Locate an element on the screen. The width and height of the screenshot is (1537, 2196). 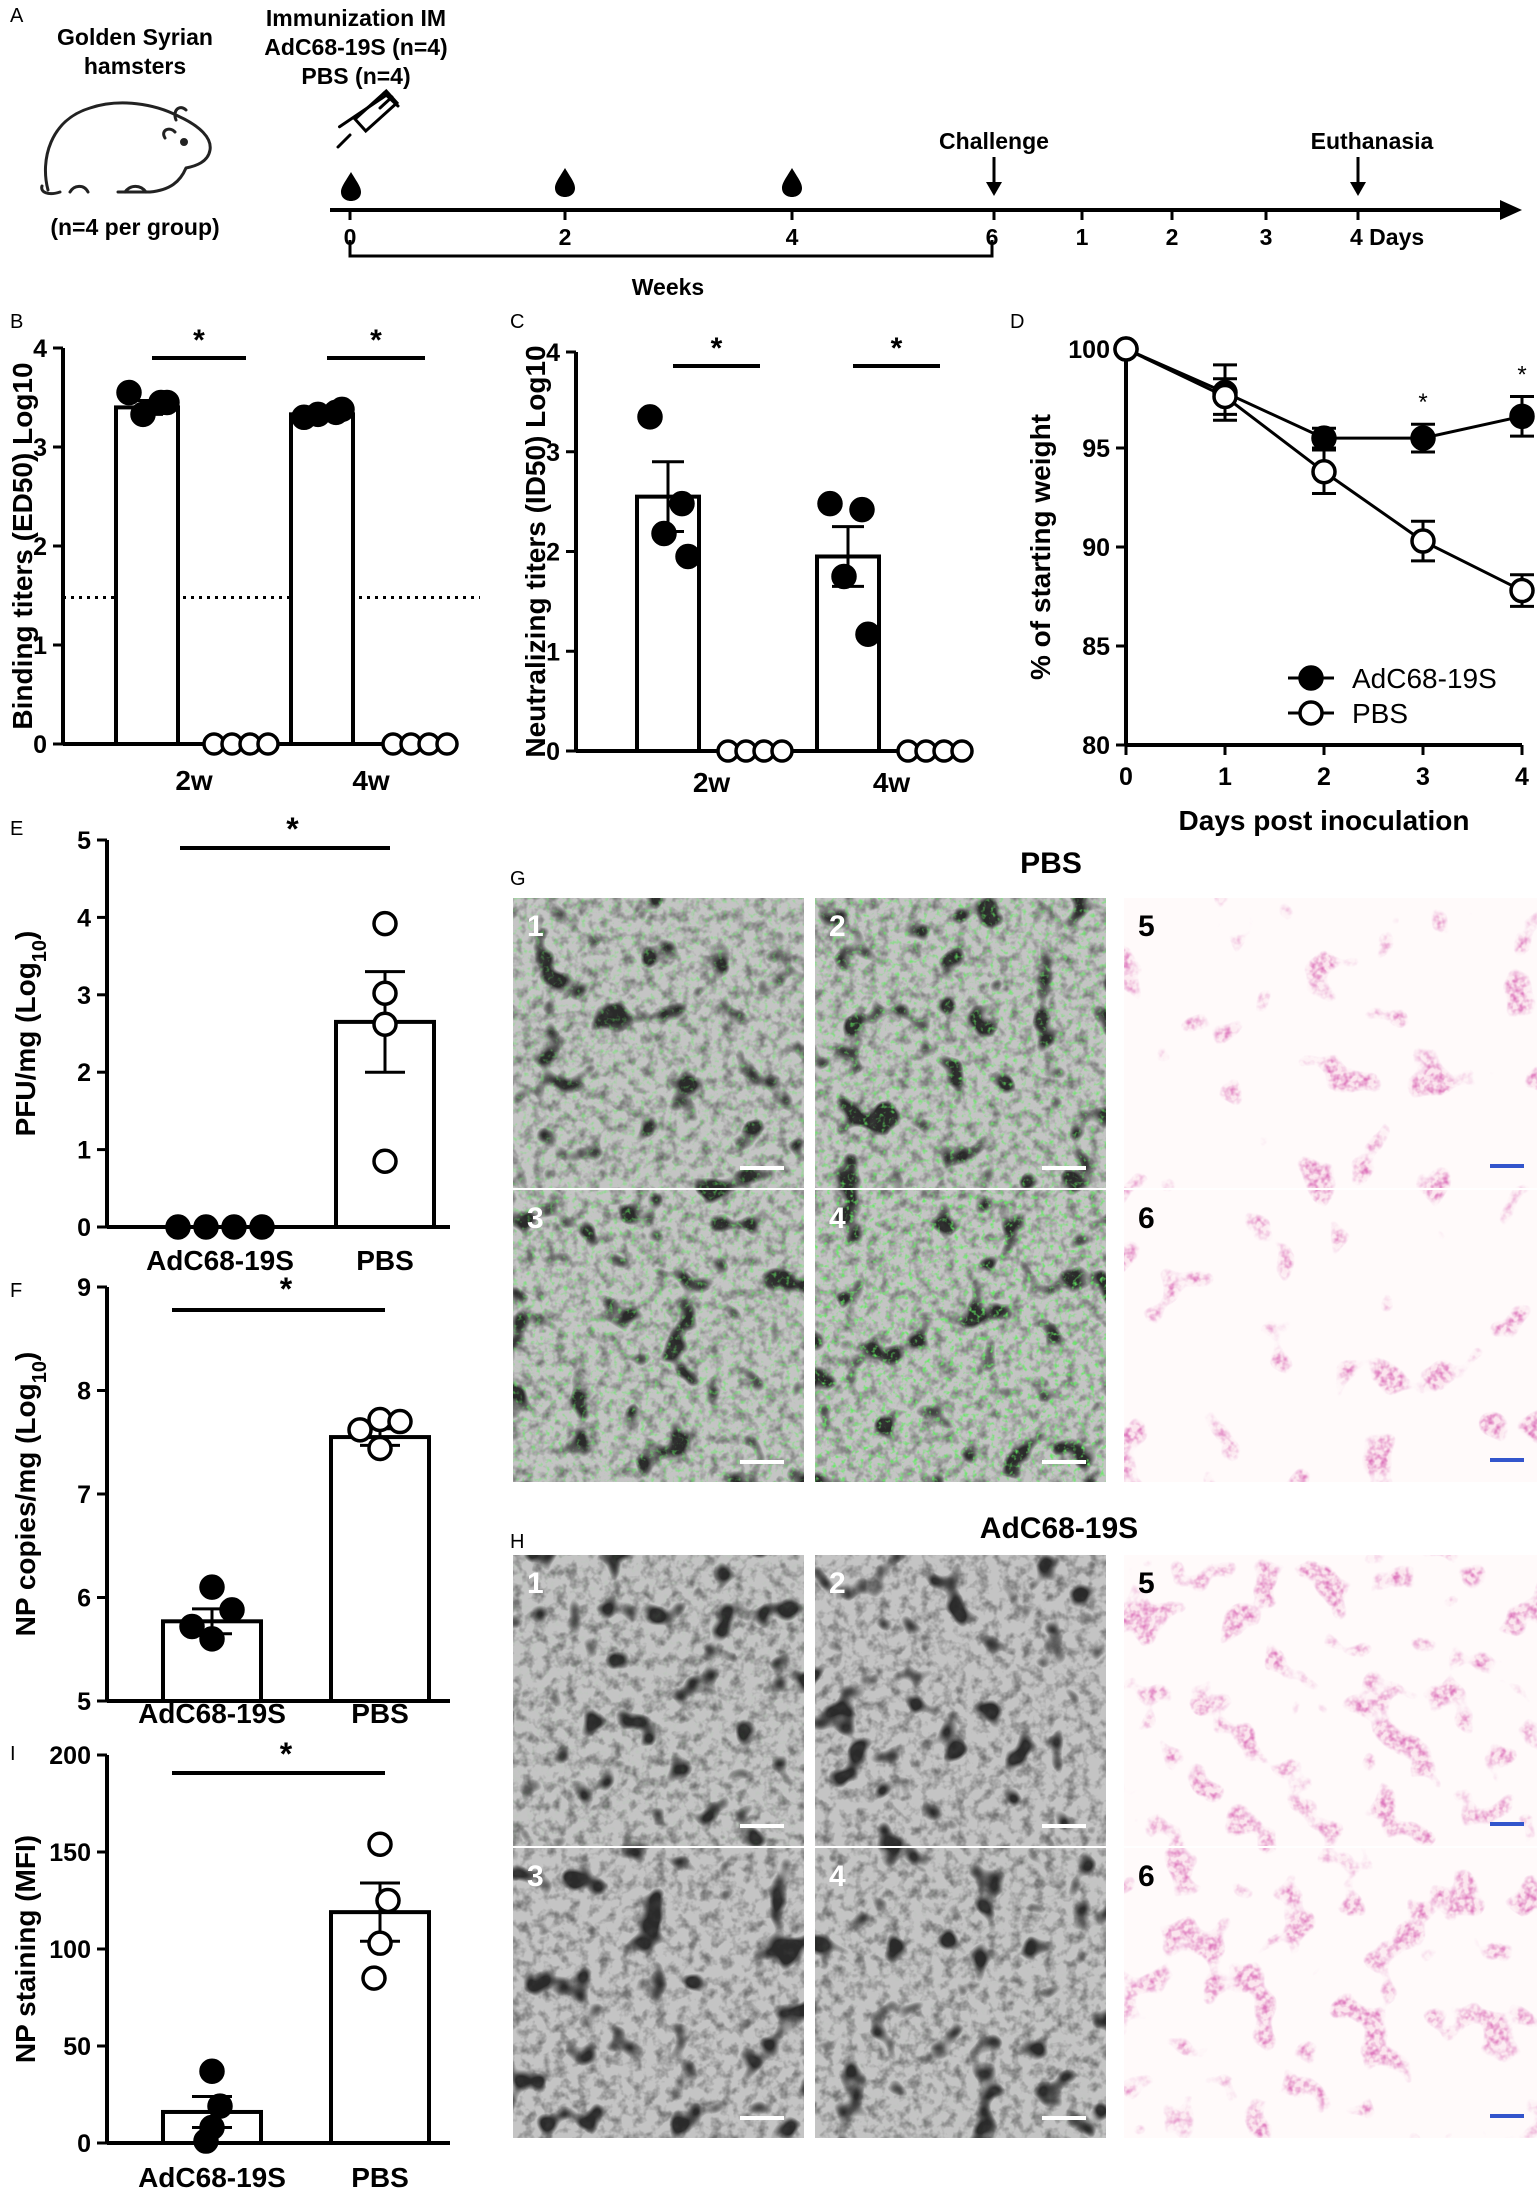
y-tick-label: 6 is located at coordinates (84, 1599).